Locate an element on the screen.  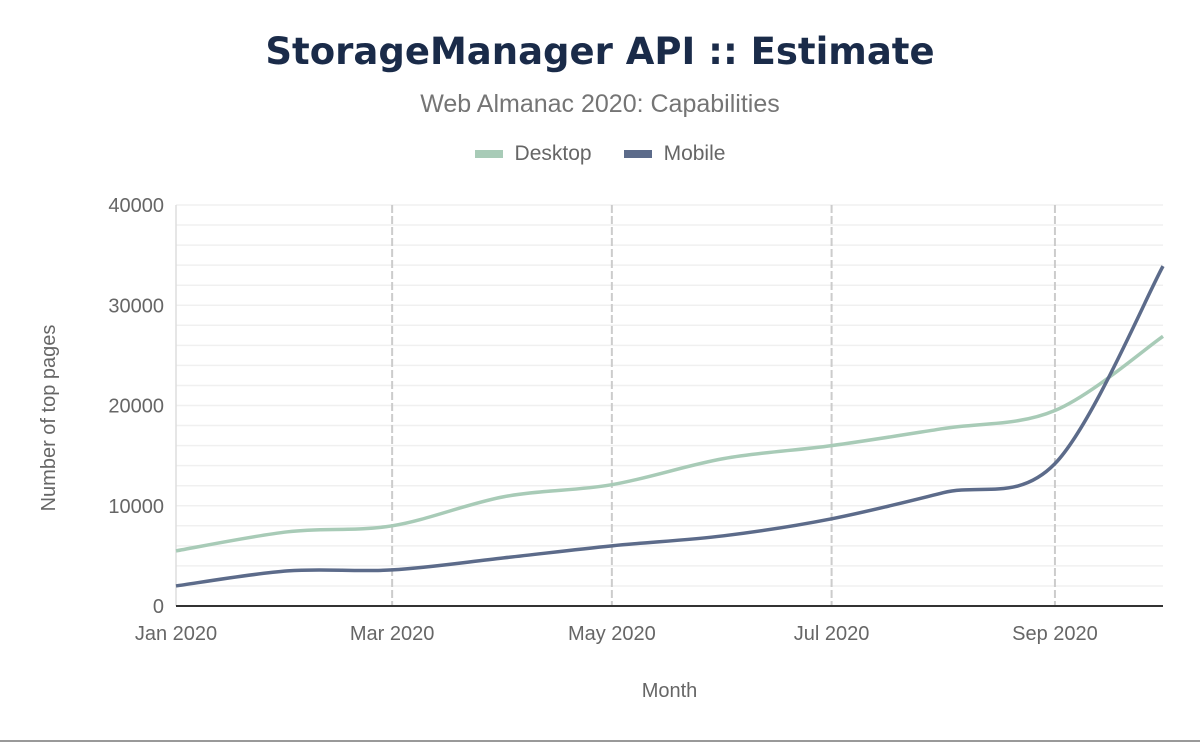
x-tick-label: Sep 2020 is located at coordinates (1055, 634).